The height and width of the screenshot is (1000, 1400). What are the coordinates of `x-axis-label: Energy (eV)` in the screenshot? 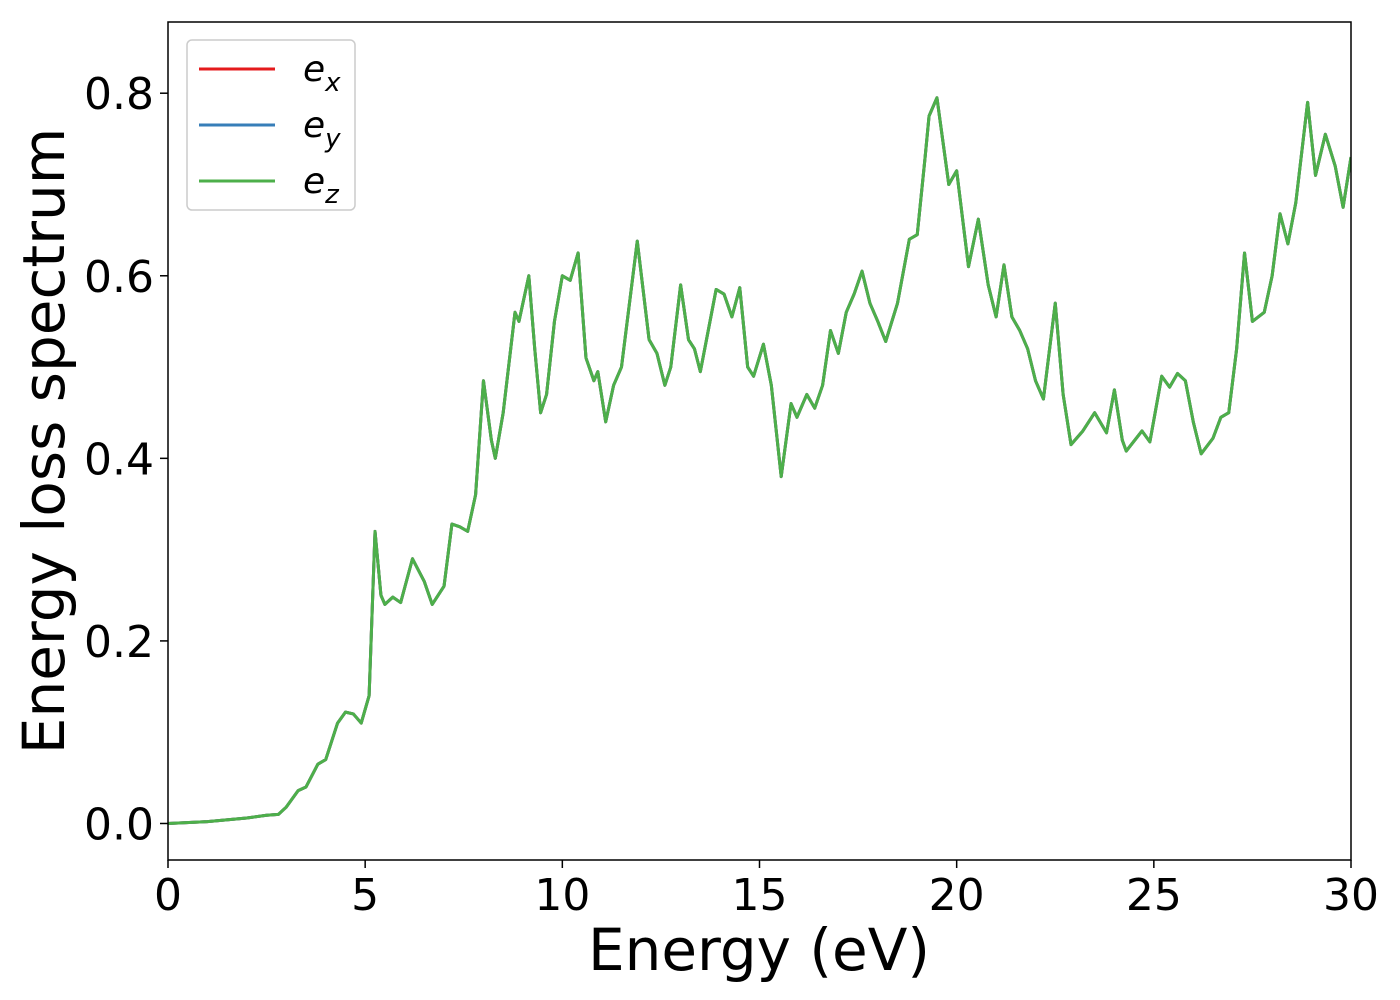 It's located at (759, 950).